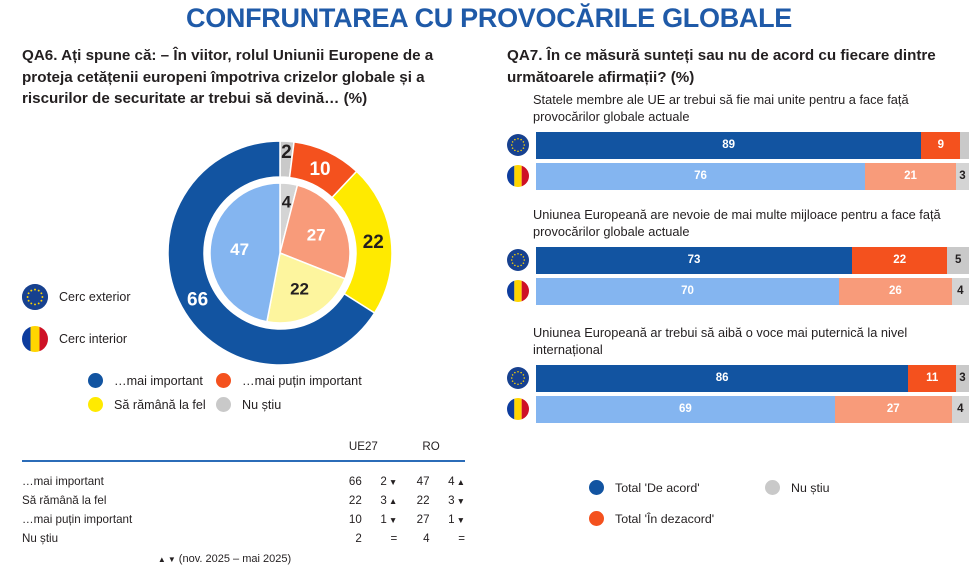 The image size is (978, 565). What do you see at coordinates (245, 252) in the screenshot?
I see `donut-inner-slice` at bounding box center [245, 252].